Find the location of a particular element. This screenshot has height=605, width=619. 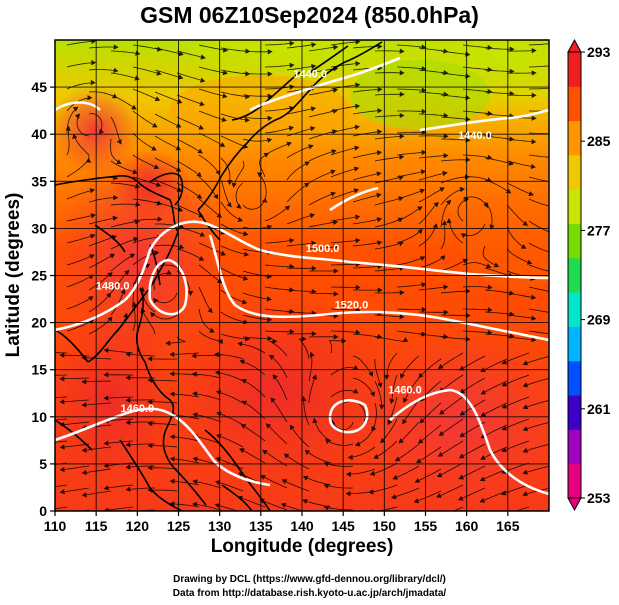

x-tick-label: 165 is located at coordinates (508, 526).